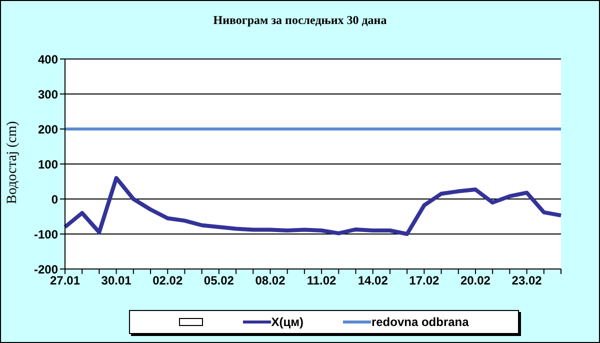 This screenshot has width=600, height=343. What do you see at coordinates (219, 281) in the screenshot?
I see `x-tick-label: 05.02` at bounding box center [219, 281].